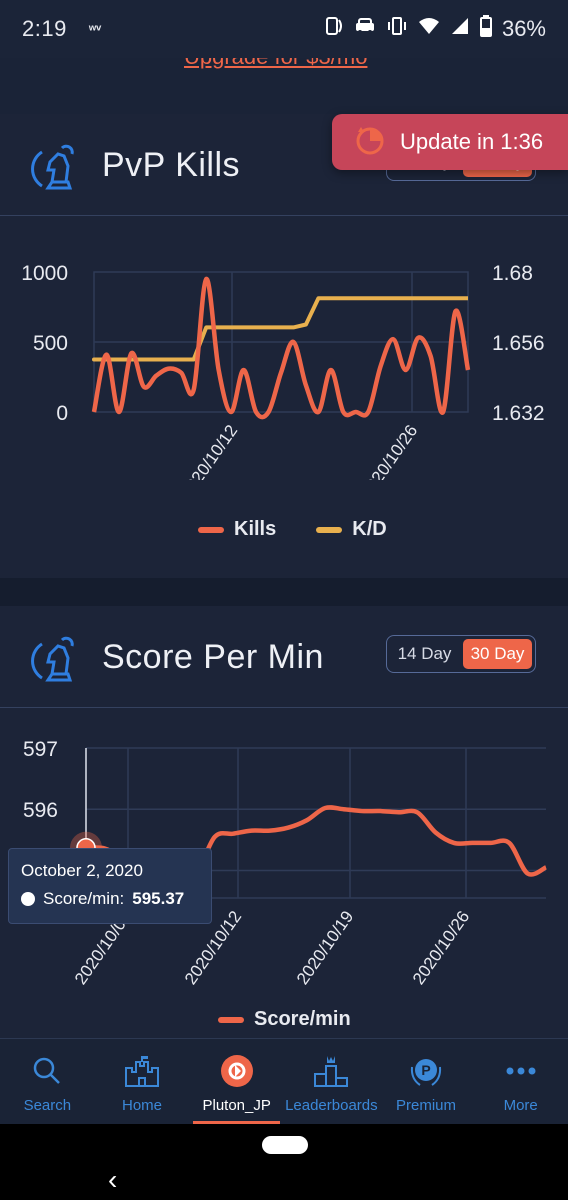  I want to click on nav-label: Search, so click(47, 1105).